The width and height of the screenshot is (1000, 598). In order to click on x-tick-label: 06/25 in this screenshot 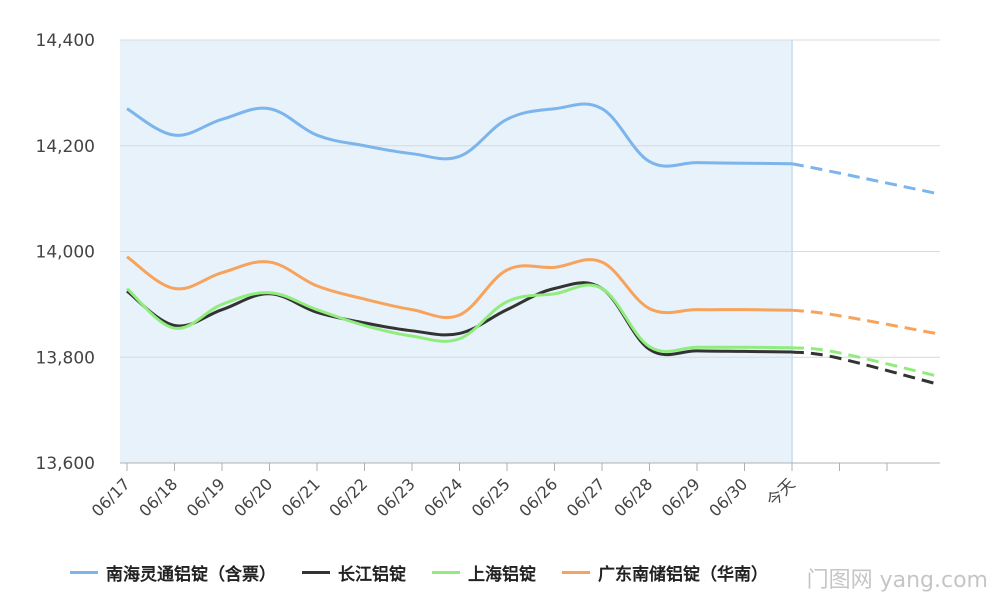, I will do `click(491, 497)`.